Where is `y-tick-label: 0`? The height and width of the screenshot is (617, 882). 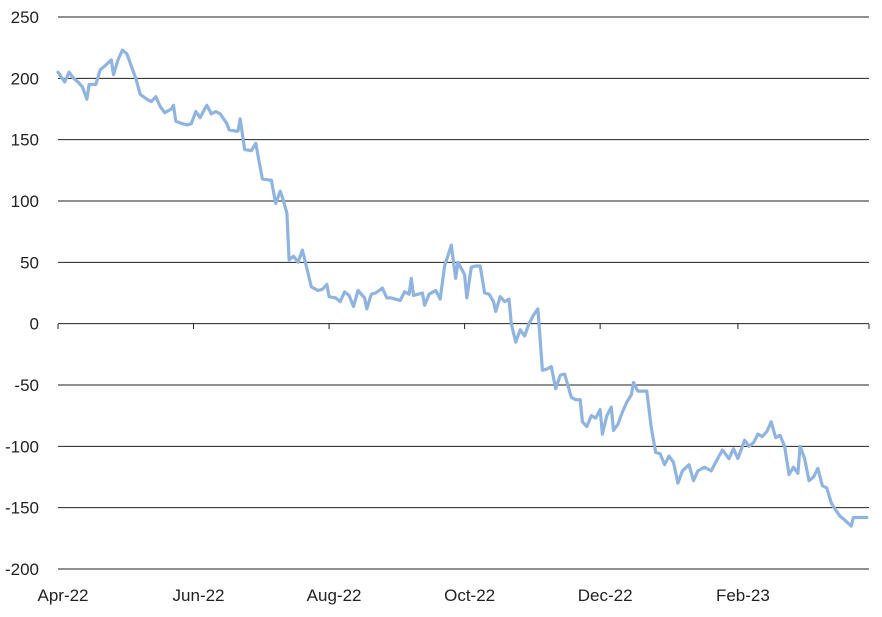 y-tick-label: 0 is located at coordinates (34, 324).